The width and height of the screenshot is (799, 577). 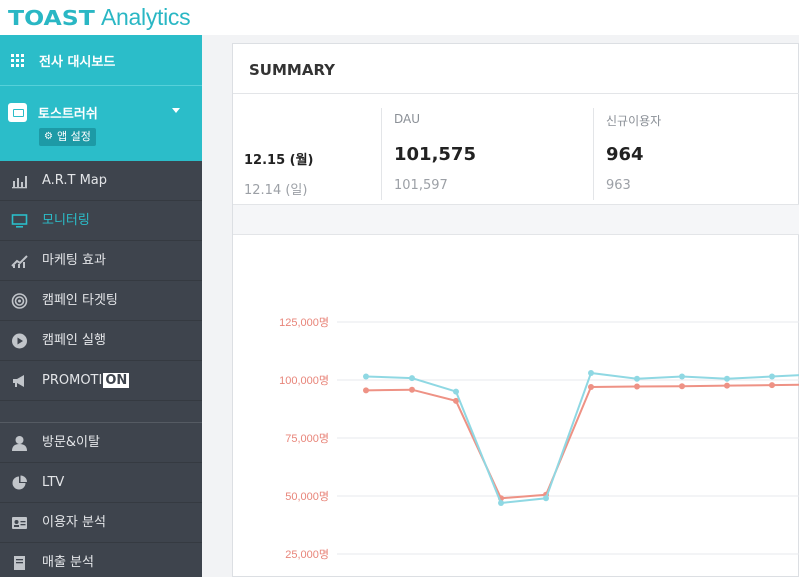 I want to click on new-users-column: 신규이용자 964 963, so click(x=696, y=154).